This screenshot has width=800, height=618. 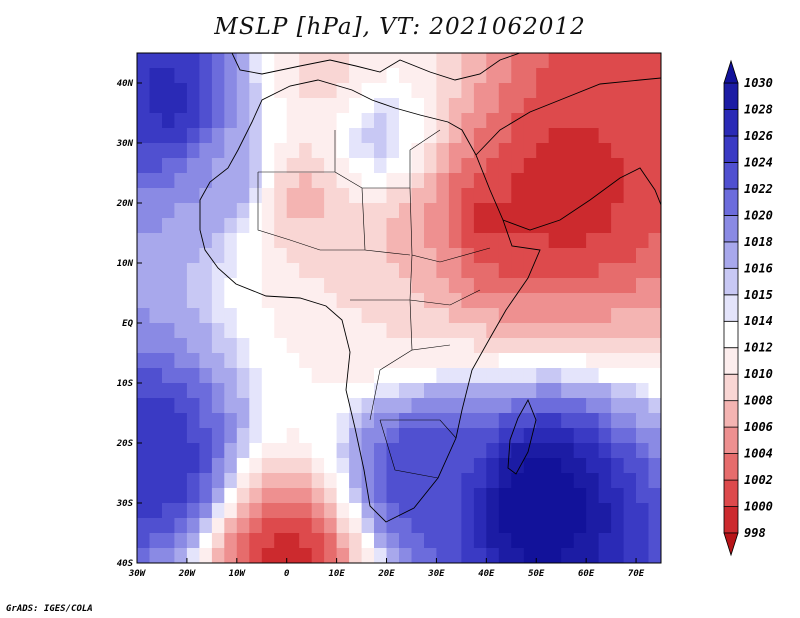 What do you see at coordinates (49, 609) in the screenshot?
I see `credit-text: GrADS: IGES/COLA` at bounding box center [49, 609].